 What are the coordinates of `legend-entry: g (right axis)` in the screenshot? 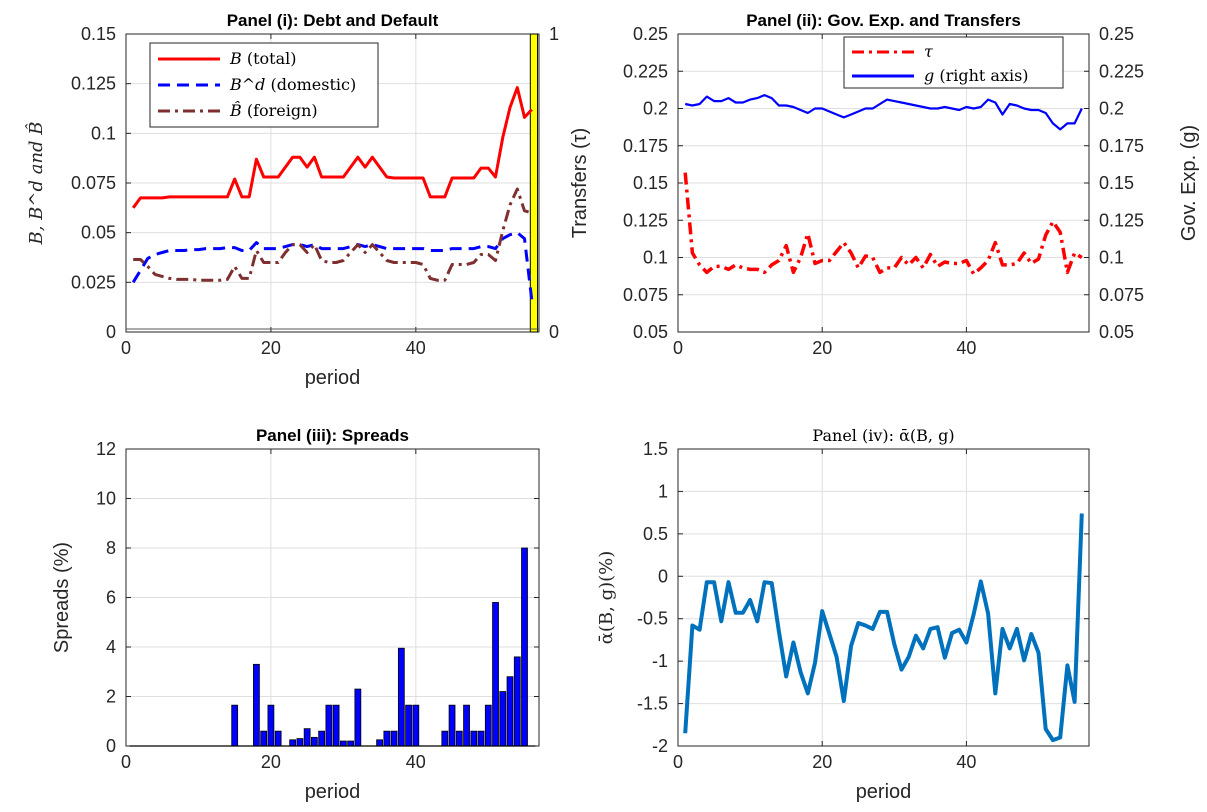 It's located at (976, 75).